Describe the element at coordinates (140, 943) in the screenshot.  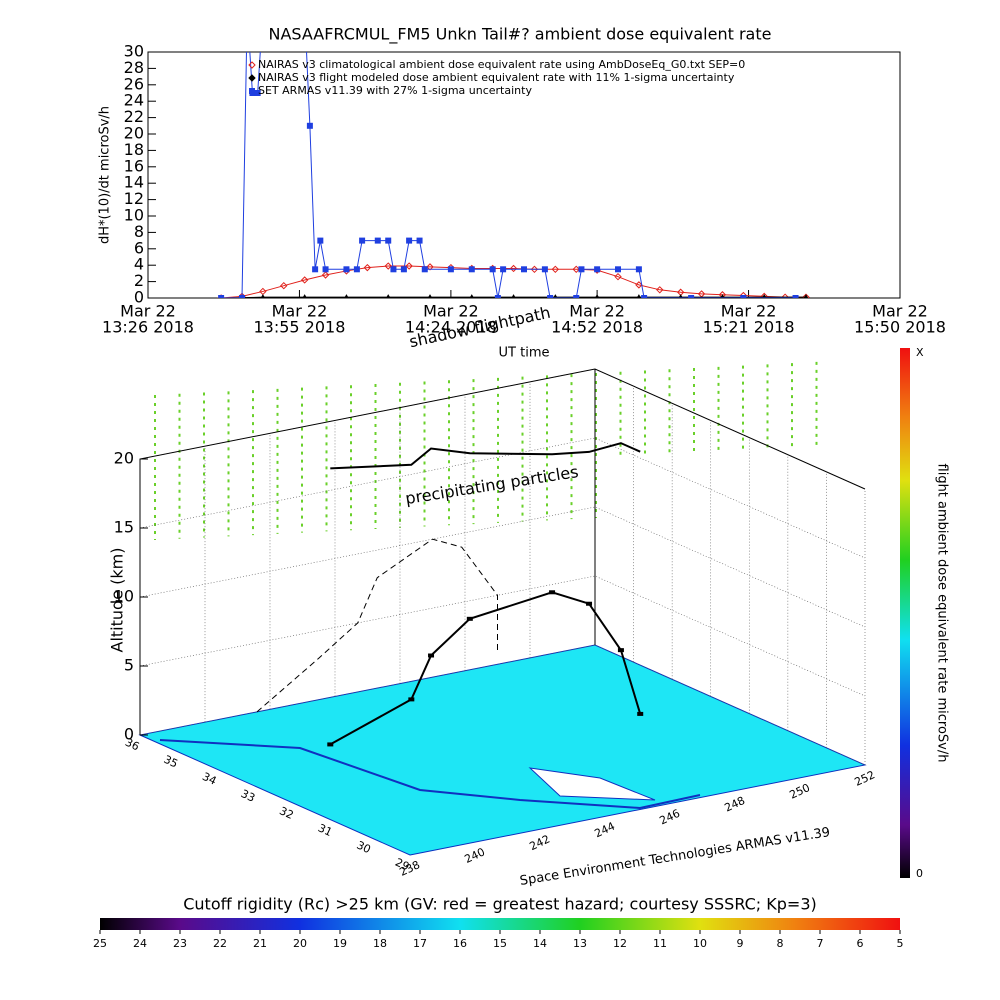
I see `colorbar-tick-label: 24` at that location.